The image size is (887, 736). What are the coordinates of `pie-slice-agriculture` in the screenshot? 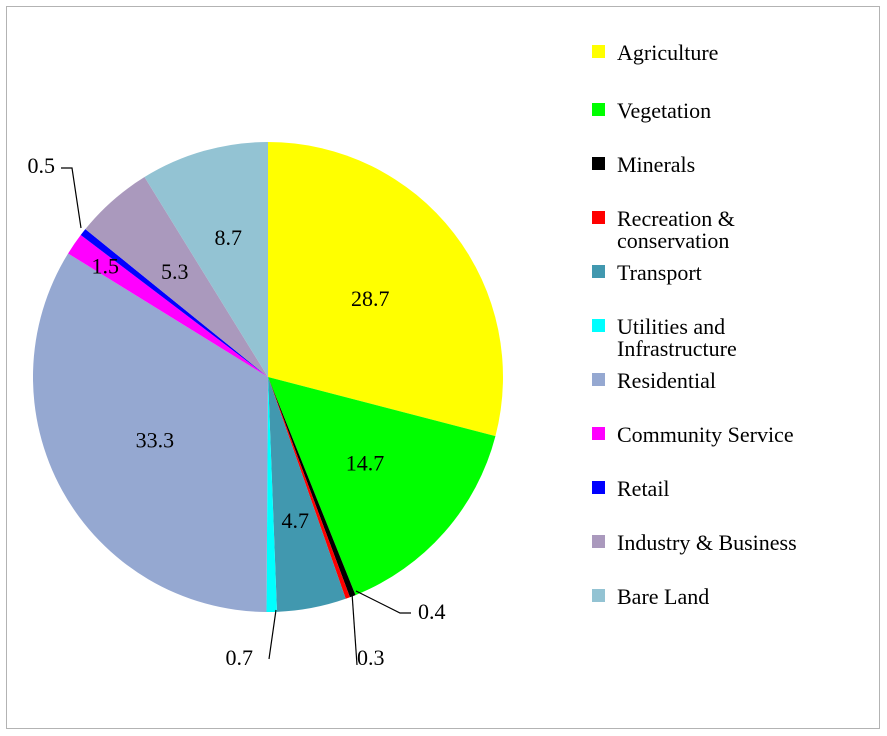 It's located at (386, 289).